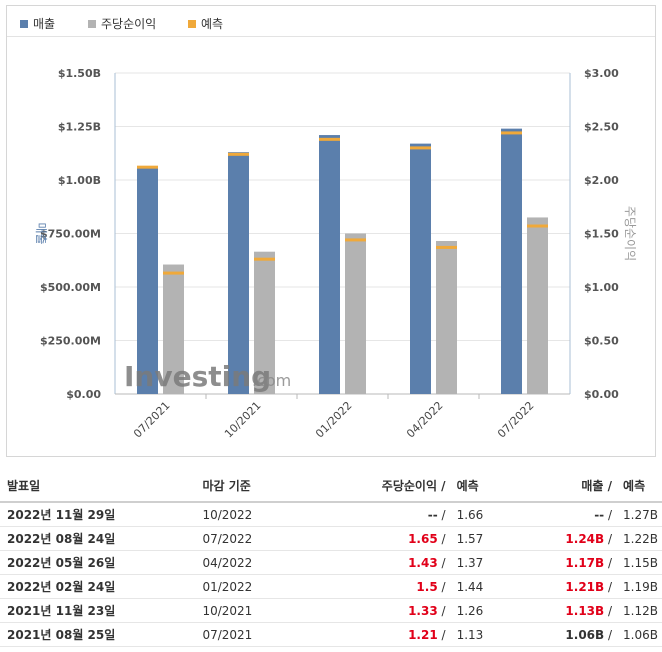  What do you see at coordinates (485, 562) in the screenshot?
I see `cell-eps-forecast: 1.37` at bounding box center [485, 562].